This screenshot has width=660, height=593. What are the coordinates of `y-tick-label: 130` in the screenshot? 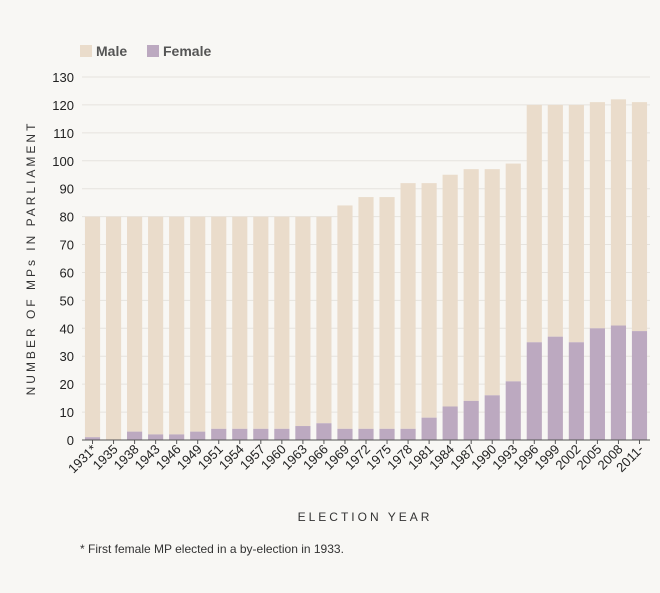 It's located at (63, 77).